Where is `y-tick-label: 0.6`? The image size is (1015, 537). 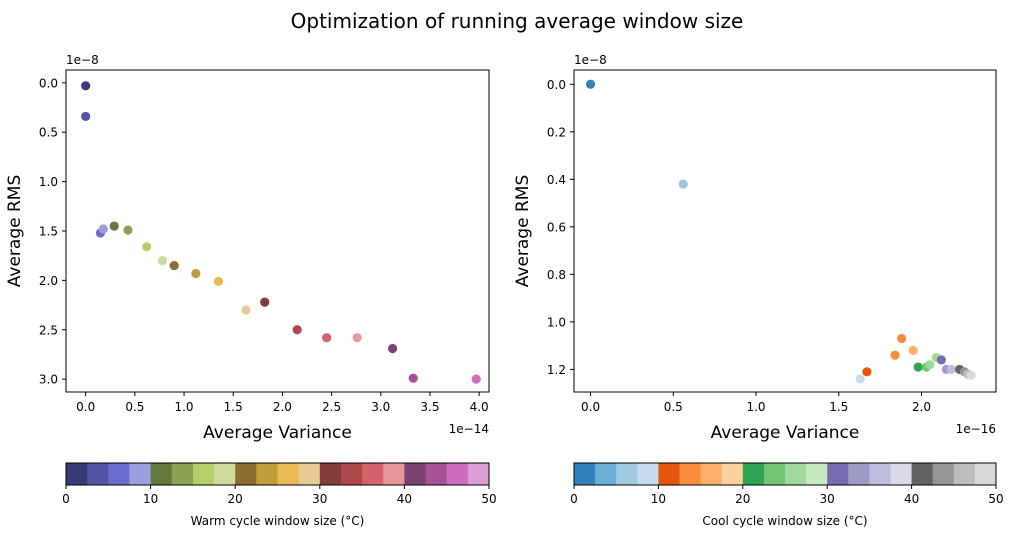
y-tick-label: 0.6 is located at coordinates (556, 227).